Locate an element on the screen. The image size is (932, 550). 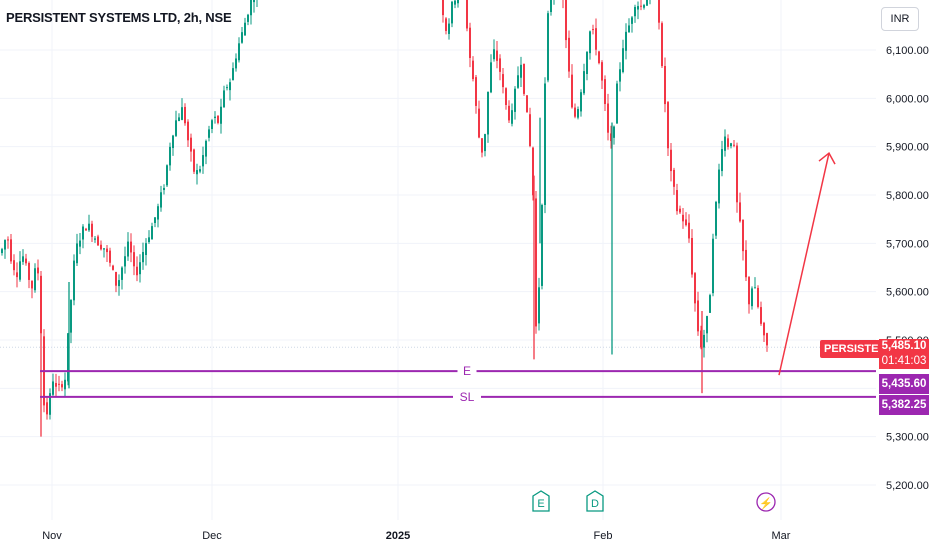
stoploss-price-label: 5,382.25 is located at coordinates (904, 405).